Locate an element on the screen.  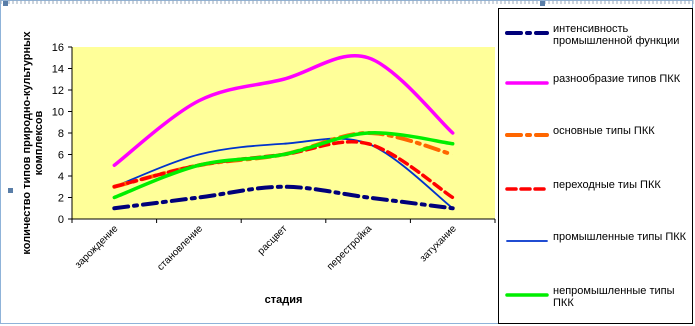
y-tick-label: 4 is located at coordinates (61, 177).